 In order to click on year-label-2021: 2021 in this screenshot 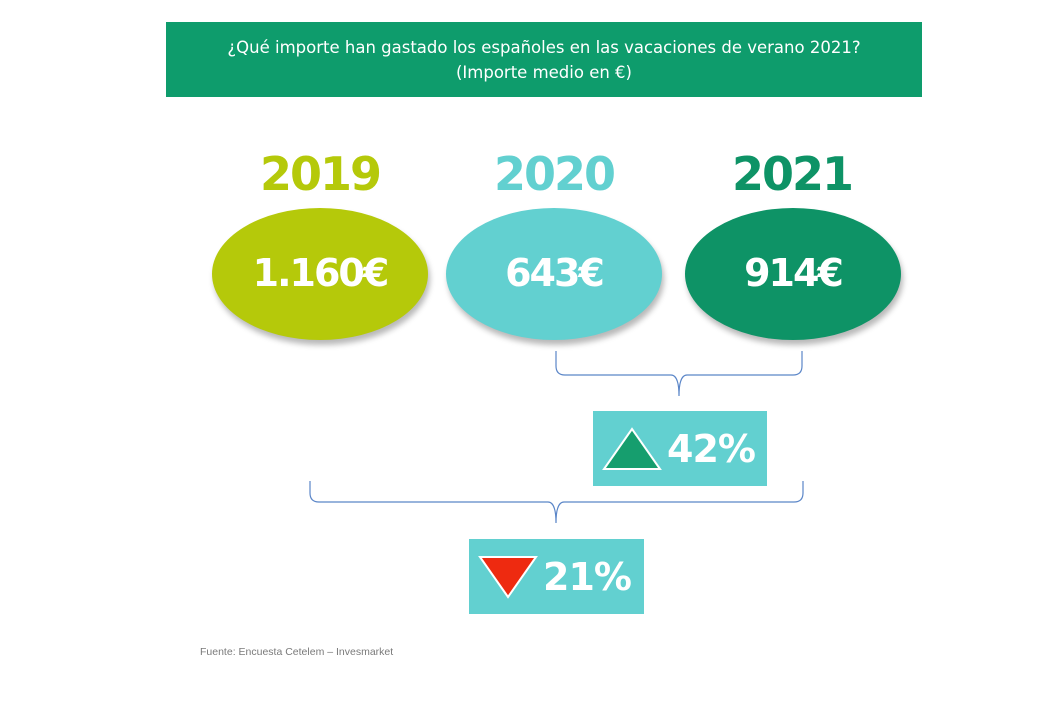, I will do `click(792, 174)`.